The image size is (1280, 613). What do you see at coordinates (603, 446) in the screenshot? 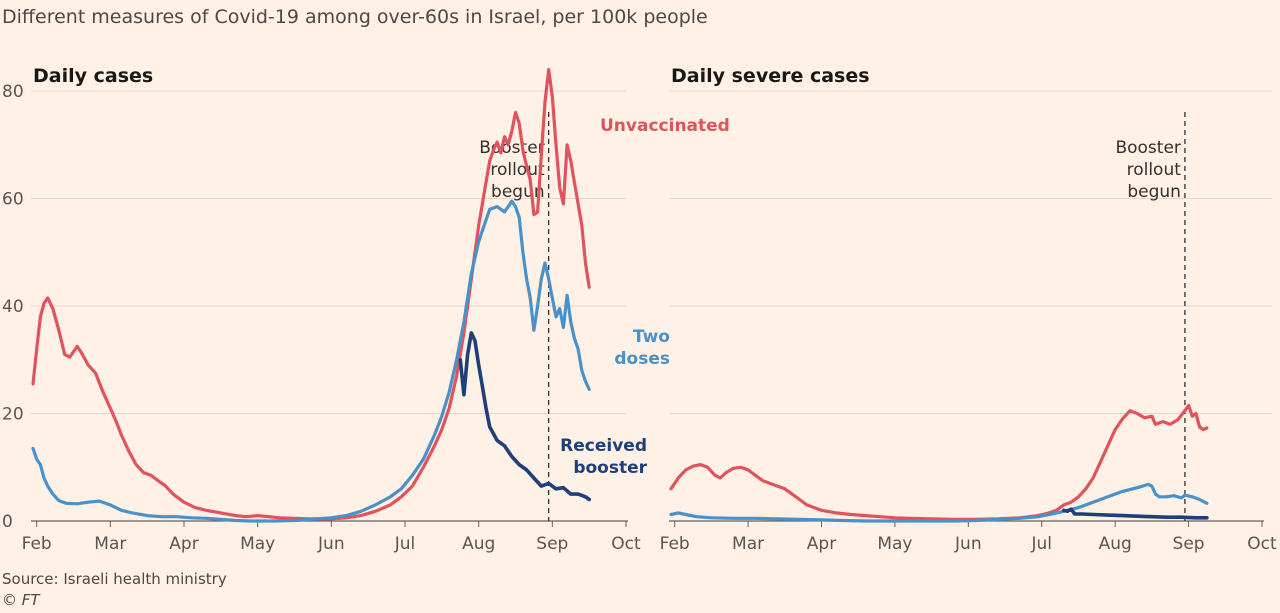
I see `received-booster-label: Received` at bounding box center [603, 446].